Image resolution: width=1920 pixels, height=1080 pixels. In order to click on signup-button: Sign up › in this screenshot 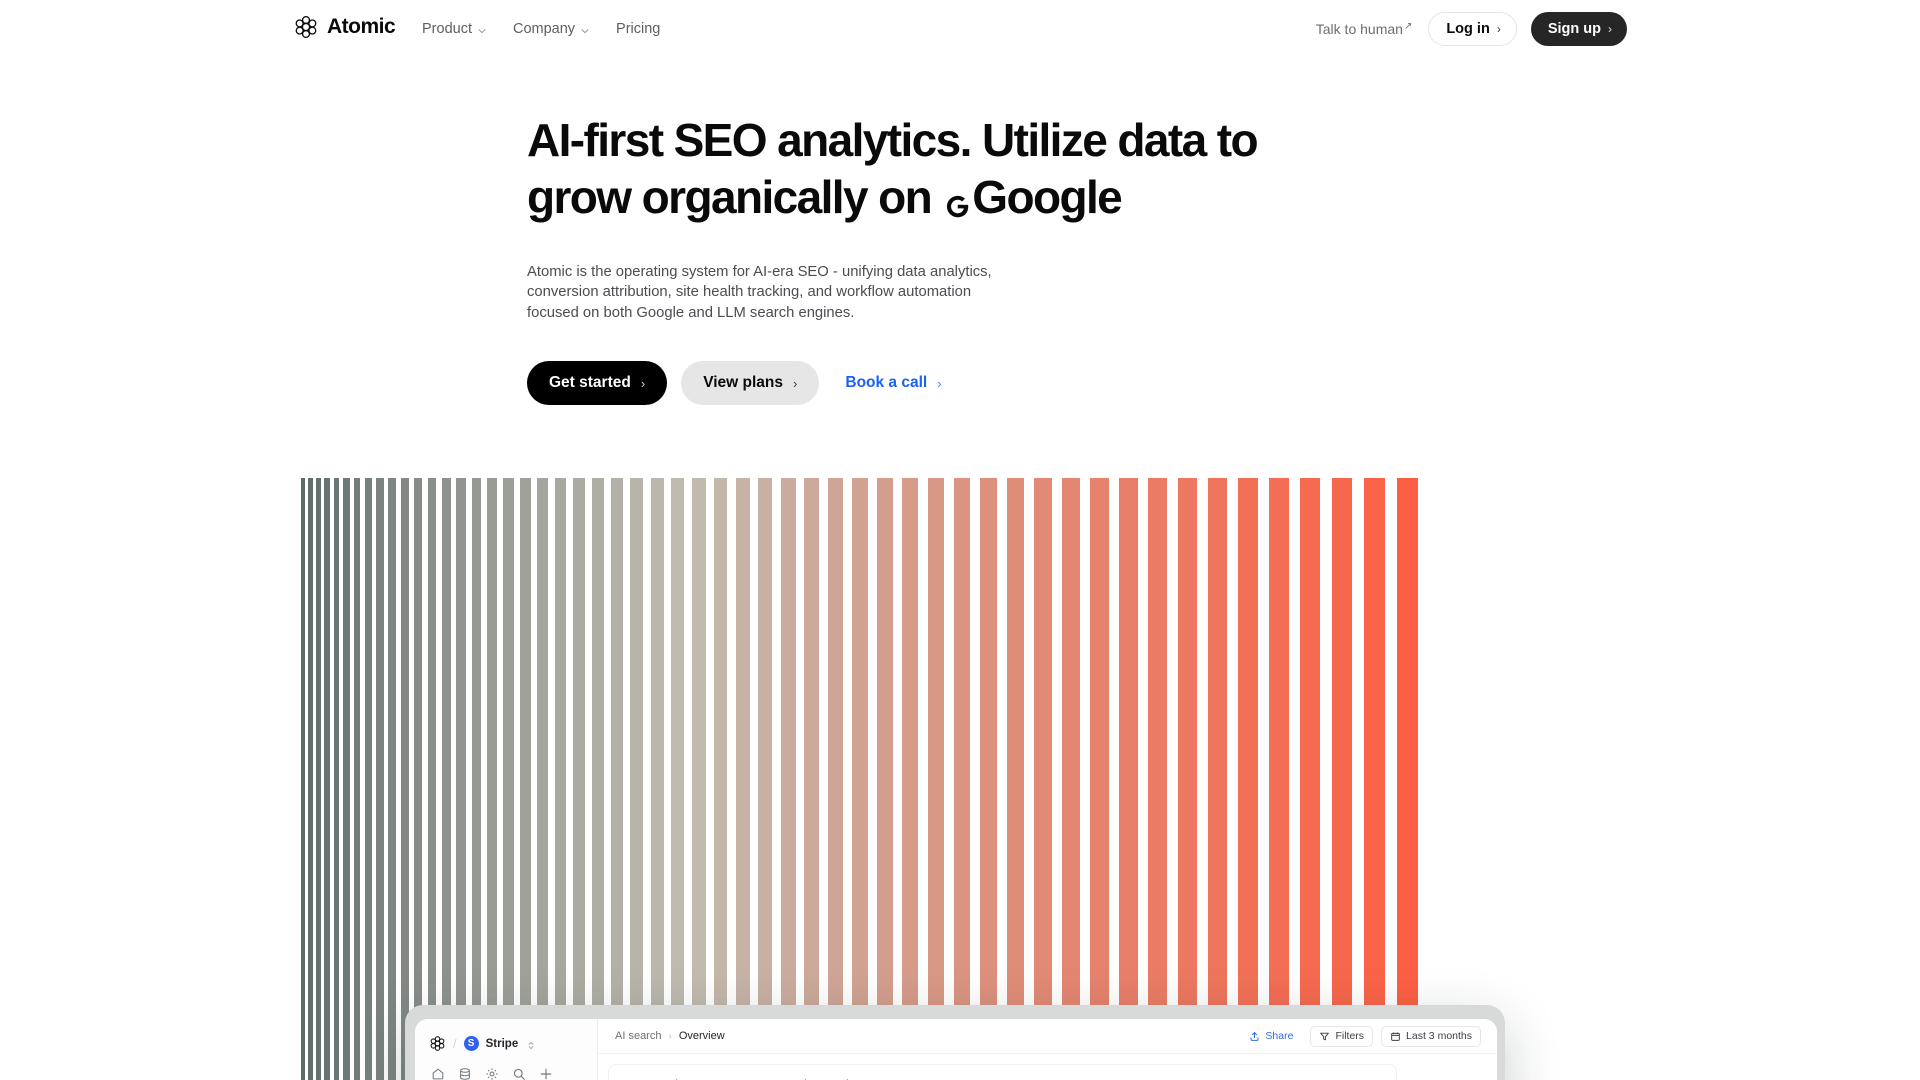, I will do `click(1578, 29)`.